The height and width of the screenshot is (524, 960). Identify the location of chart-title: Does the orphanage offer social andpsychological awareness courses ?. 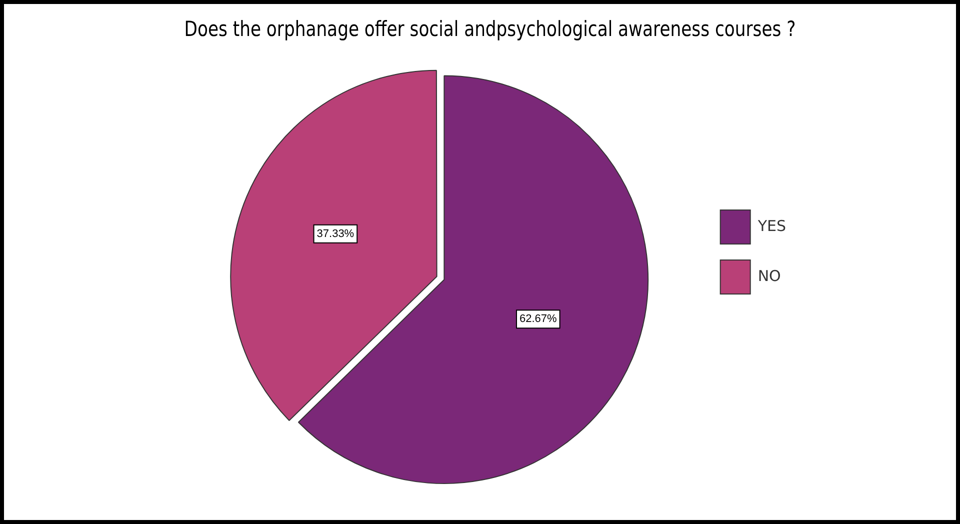
(490, 29).